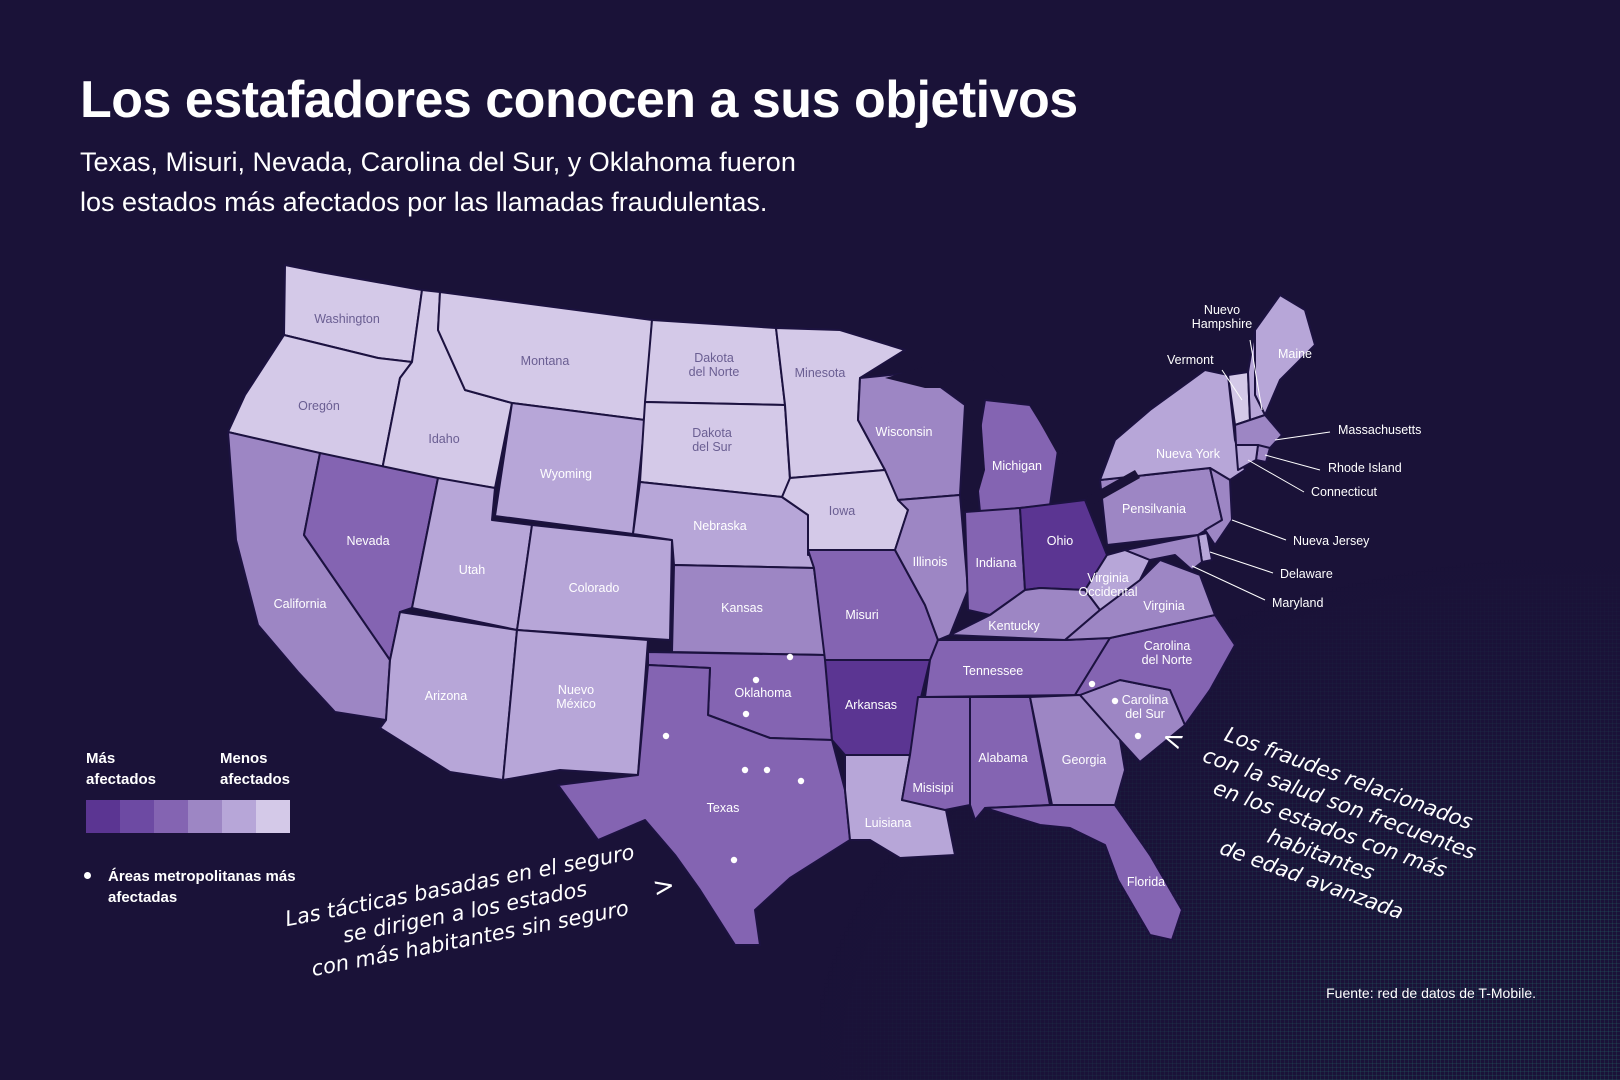  What do you see at coordinates (131, 769) in the screenshot?
I see `legend-most-affected: Más afectados` at bounding box center [131, 769].